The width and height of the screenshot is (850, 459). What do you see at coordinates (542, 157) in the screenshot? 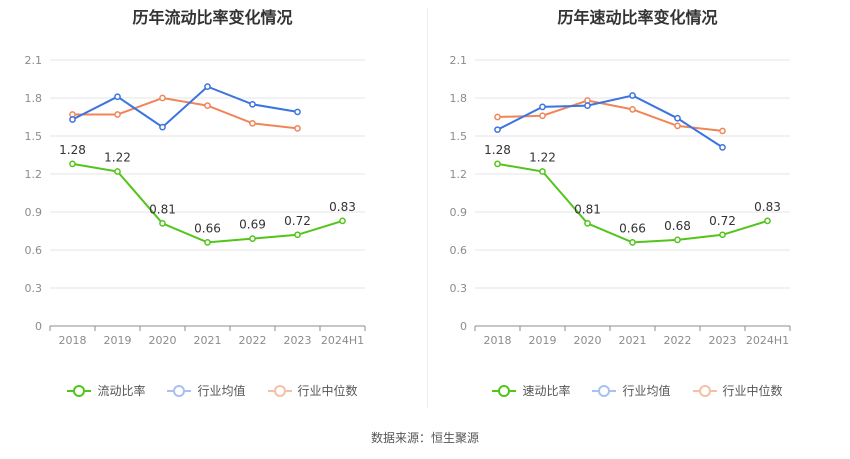
I see `data-label: 1.22` at bounding box center [542, 157].